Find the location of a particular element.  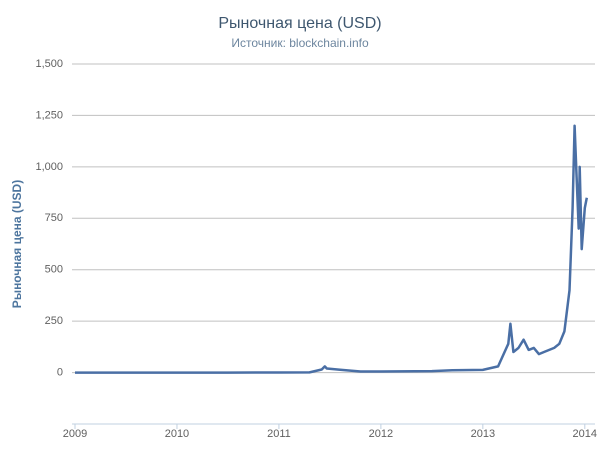

chart-subtitle: Источник: blockchain.info is located at coordinates (300, 43).